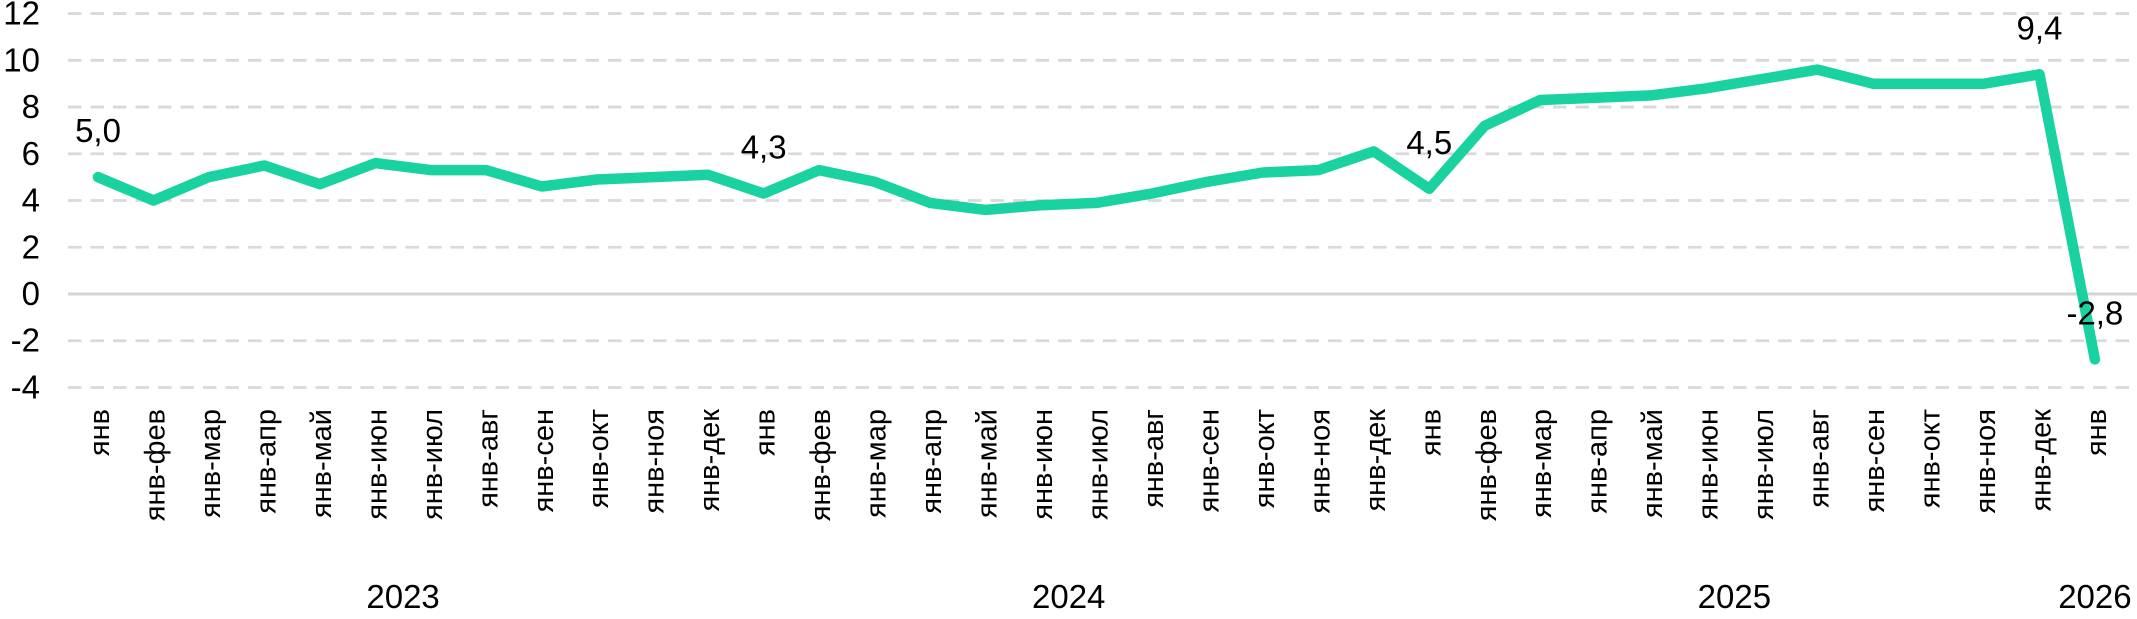 Image resolution: width=2137 pixels, height=619 pixels. Describe the element at coordinates (544, 460) in the screenshot. I see `x-tick-label-8: янв-сен` at that location.